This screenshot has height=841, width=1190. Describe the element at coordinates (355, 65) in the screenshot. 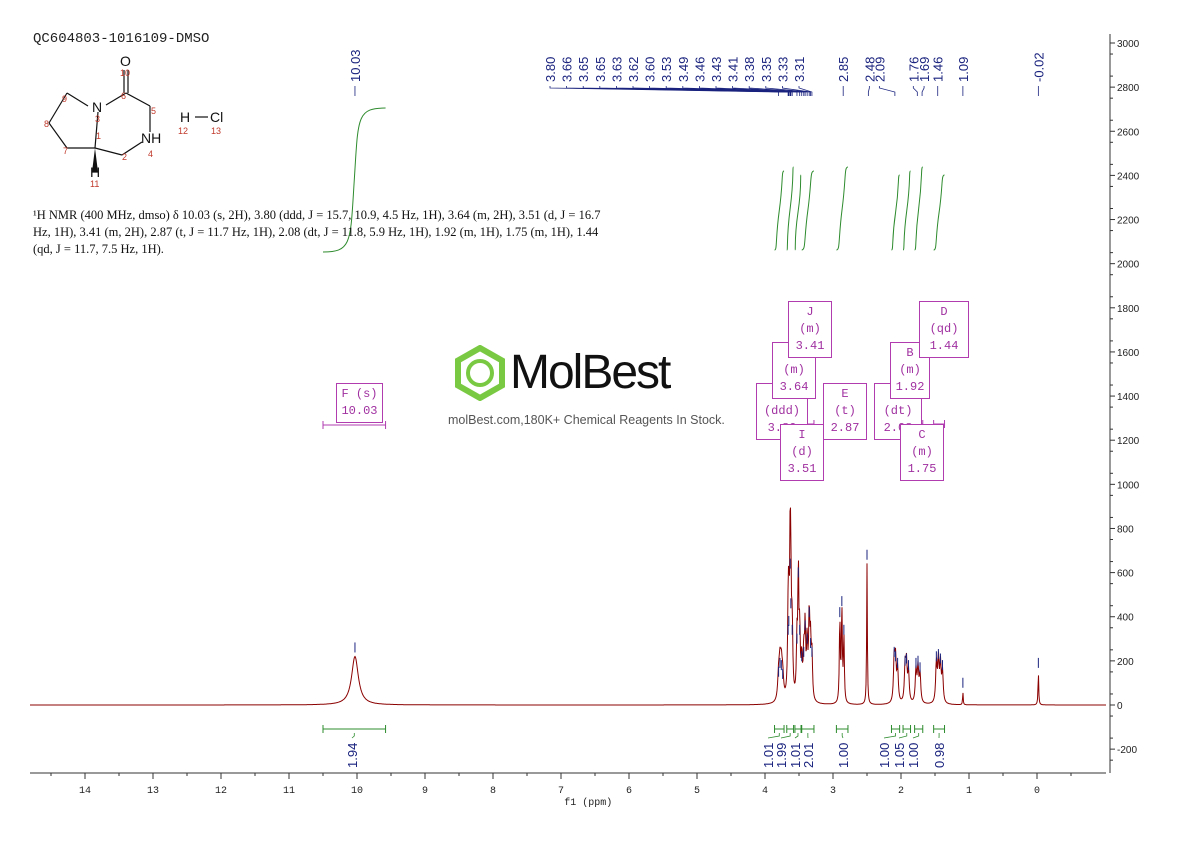

I see `peak-label: 10.03` at that location.